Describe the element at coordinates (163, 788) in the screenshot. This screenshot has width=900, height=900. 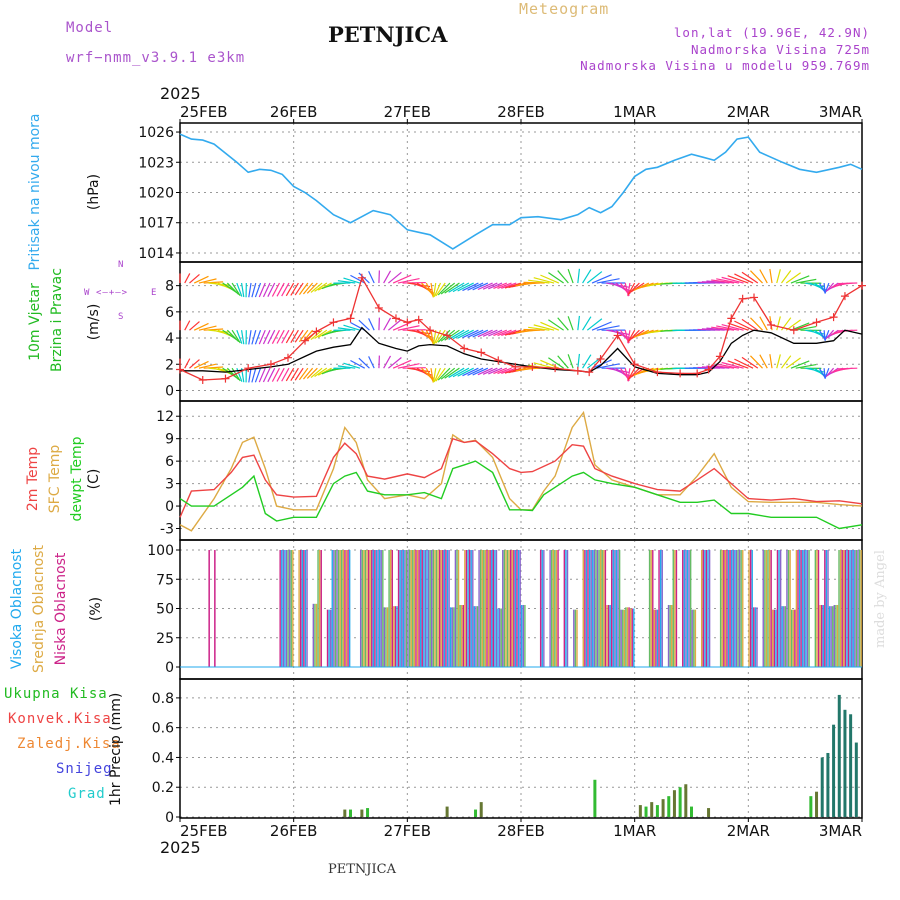
I see `precip-ytick-label: 0.2` at that location.